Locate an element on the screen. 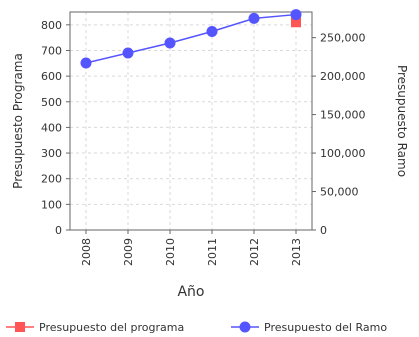  y-left-tick-label: 300 is located at coordinates (51, 153).